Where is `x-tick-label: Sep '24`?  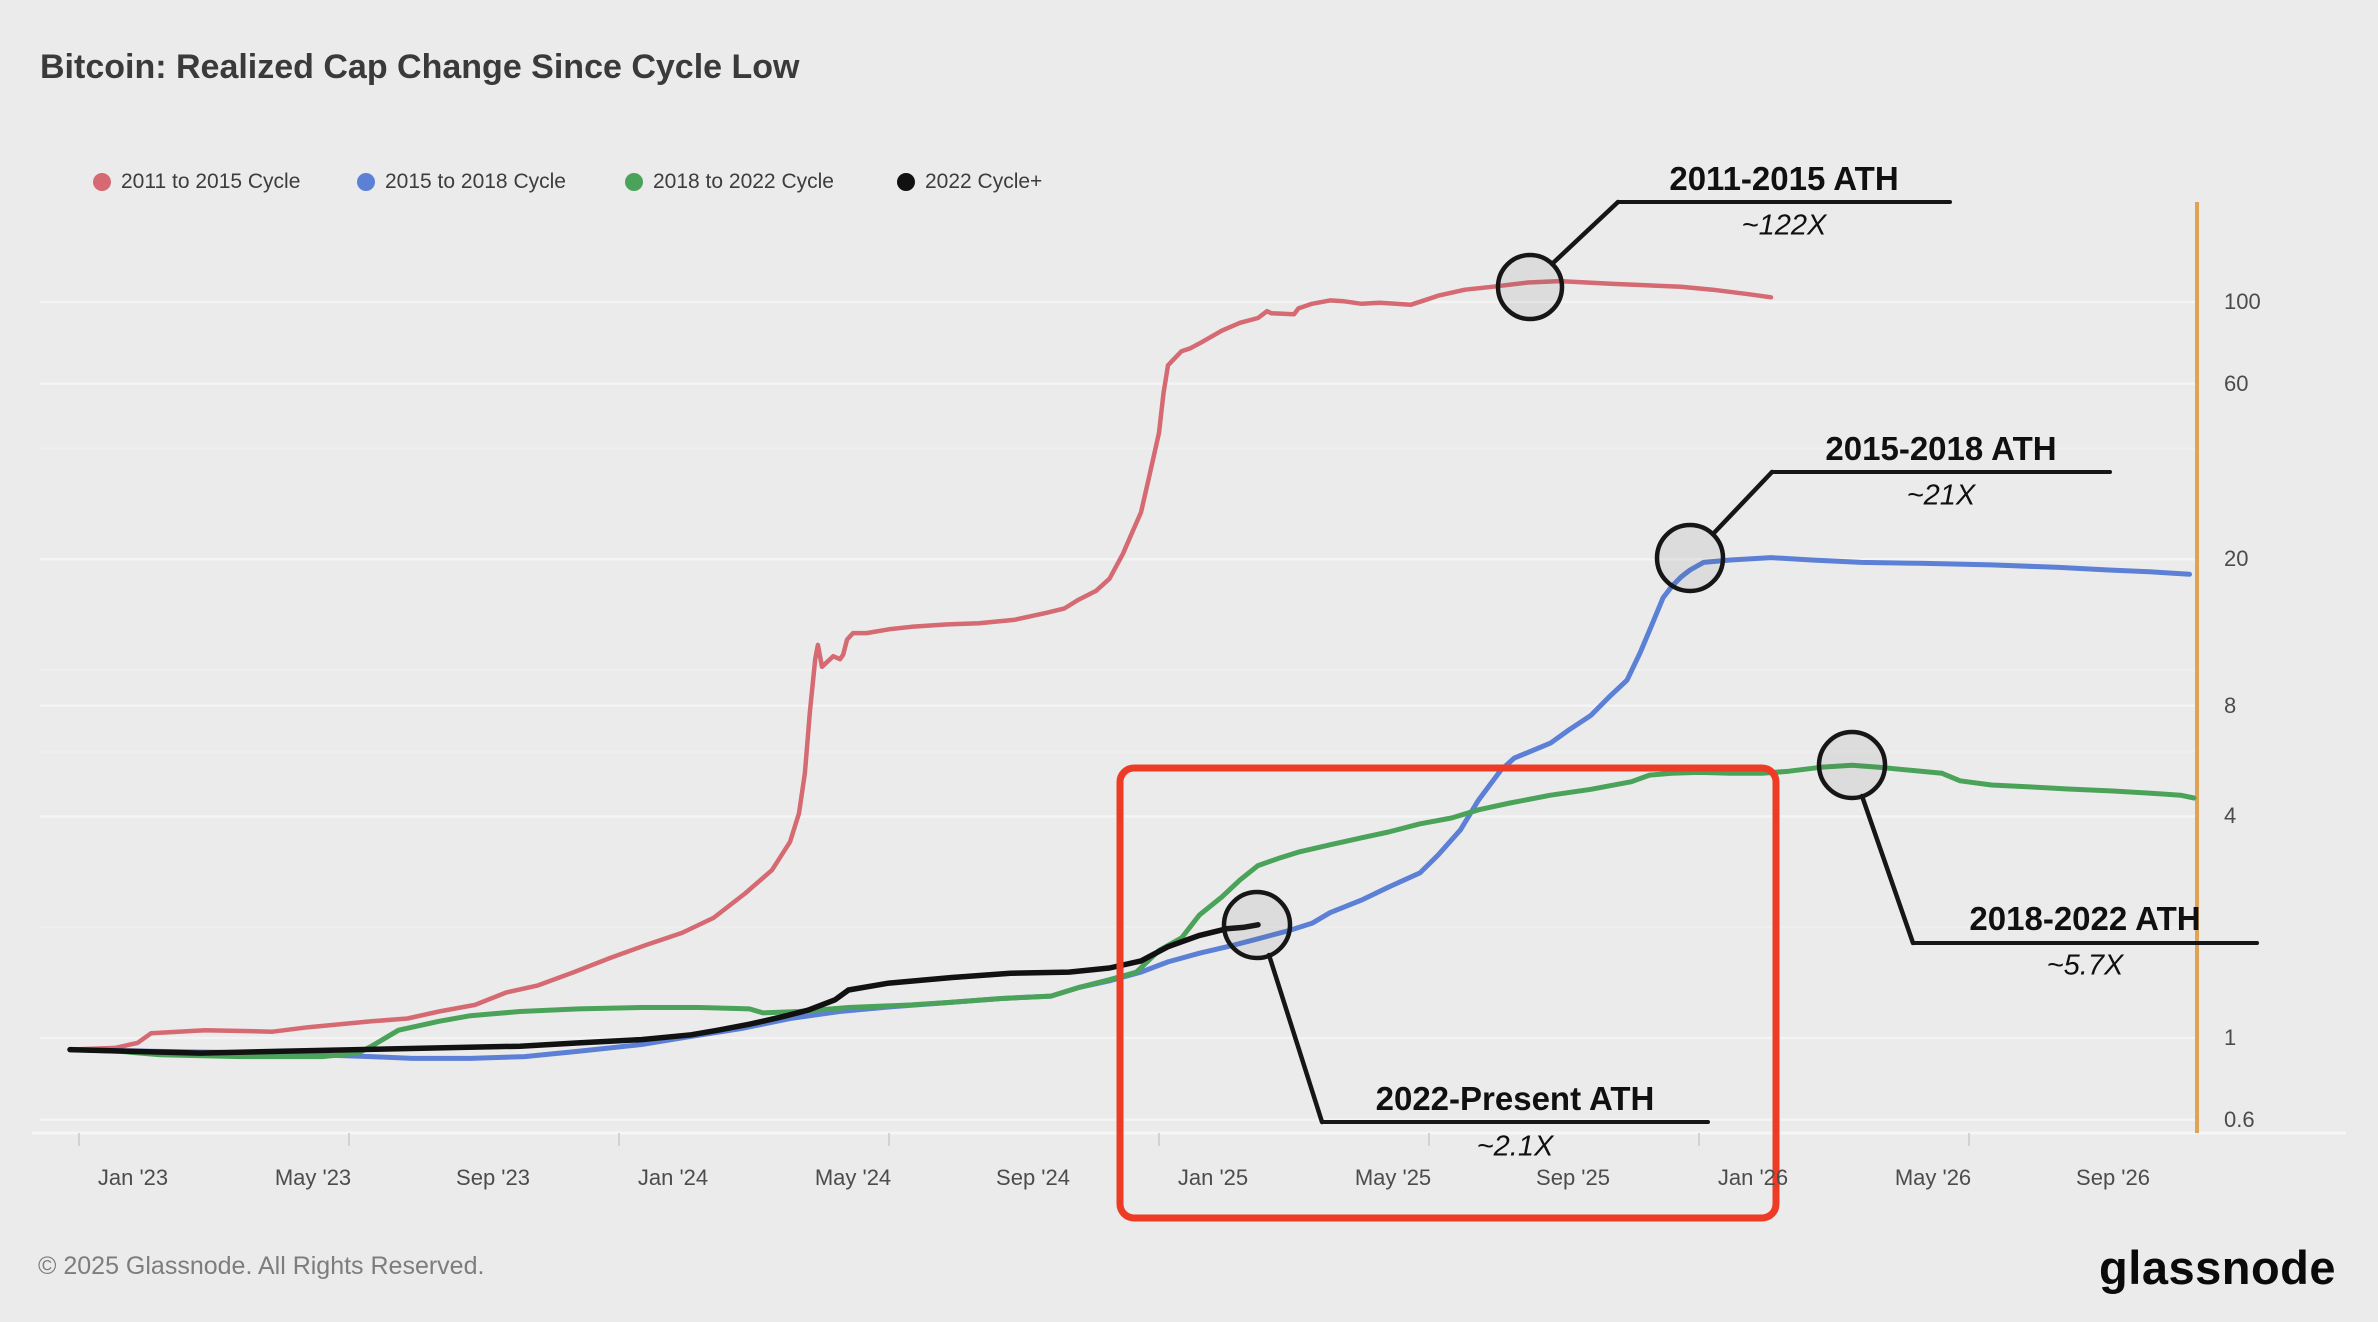
x-tick-label: Sep '24 is located at coordinates (1033, 1177).